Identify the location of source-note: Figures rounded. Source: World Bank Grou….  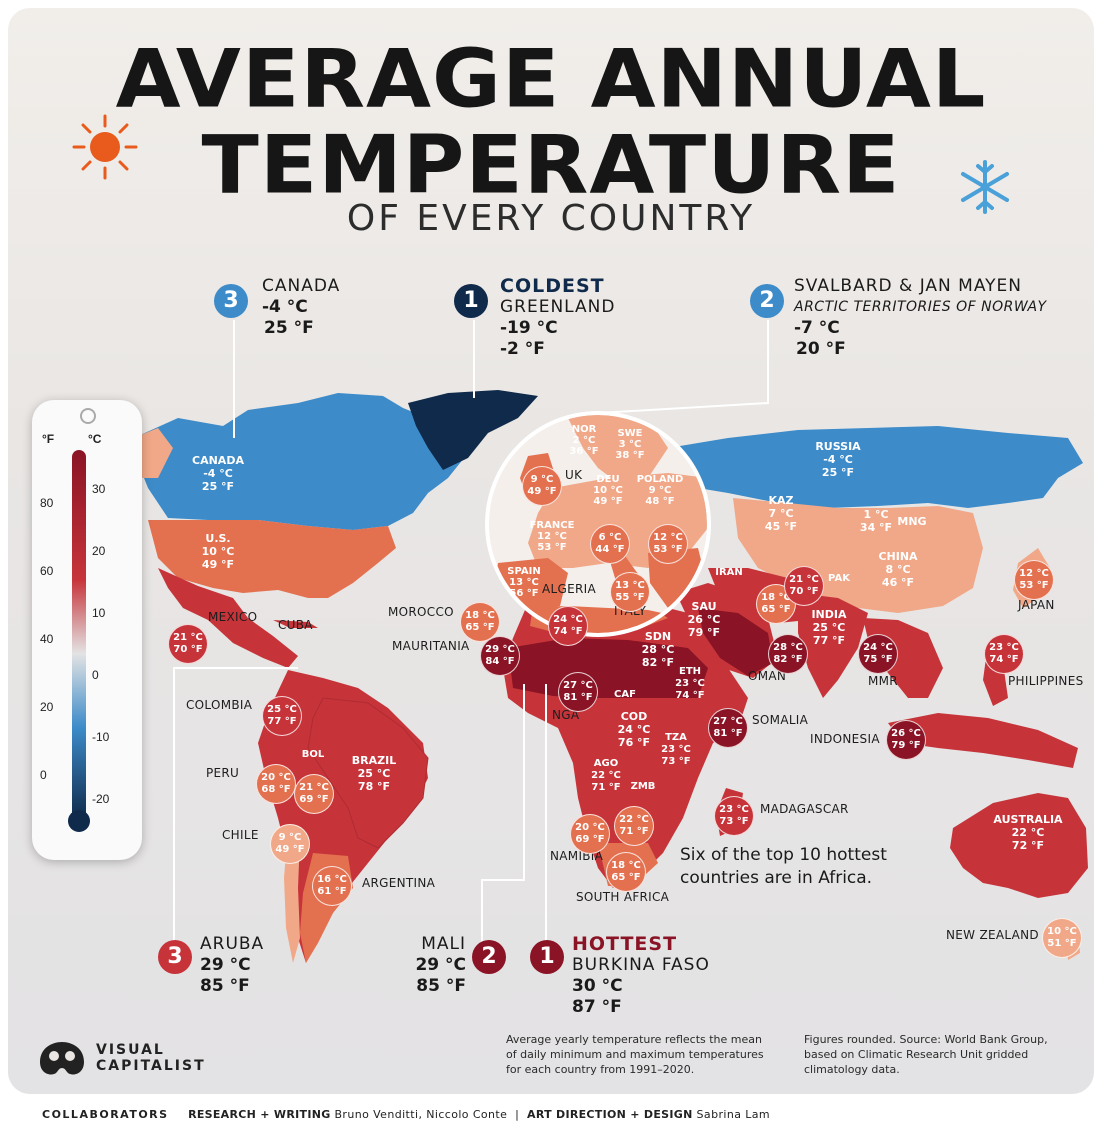
(926, 1054).